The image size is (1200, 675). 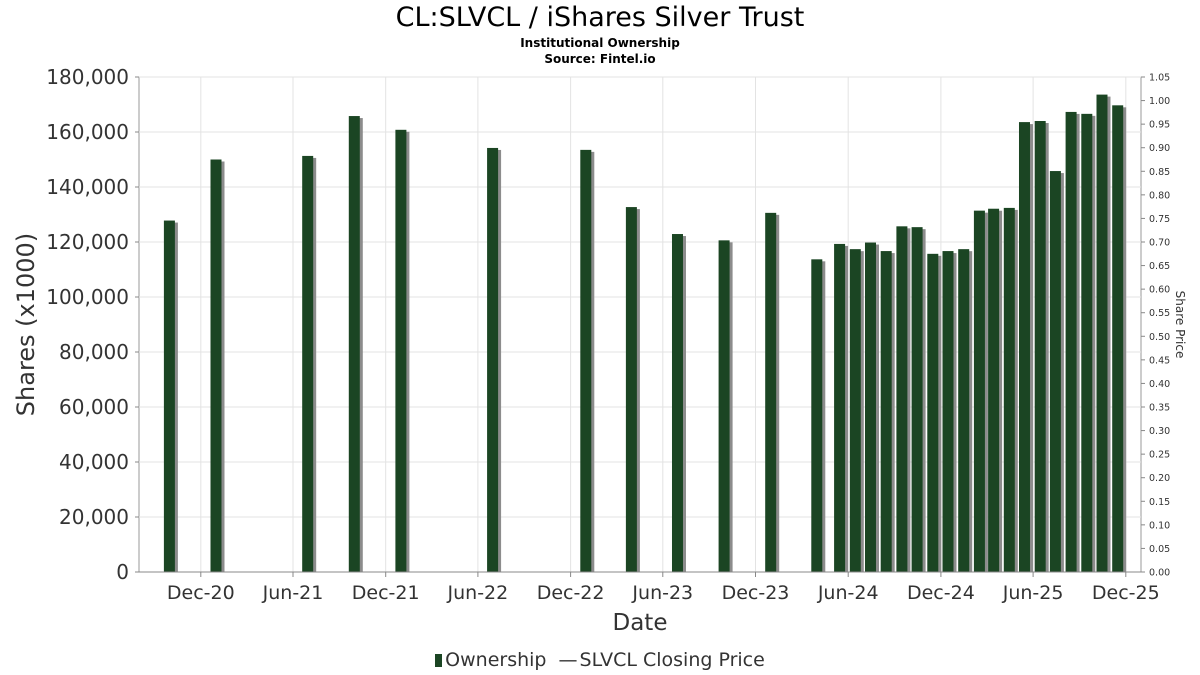 I want to click on y2-tick-label: 1.00, so click(x=1159, y=101).